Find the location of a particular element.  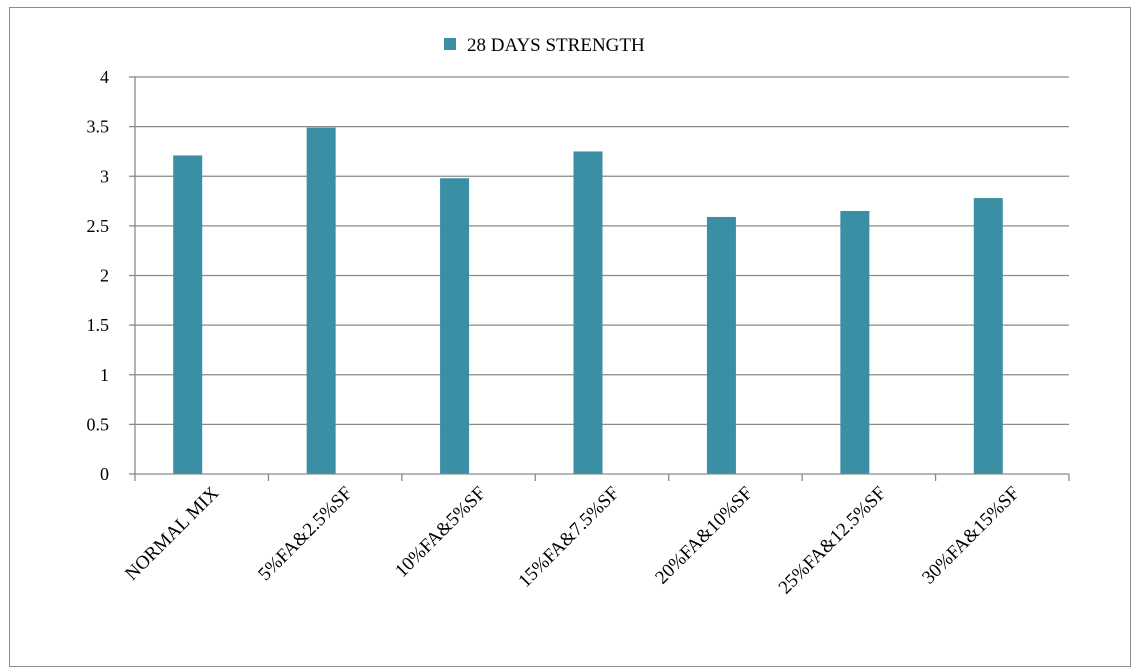

category-label: 5%FA&2.5%SF is located at coordinates (305, 534).